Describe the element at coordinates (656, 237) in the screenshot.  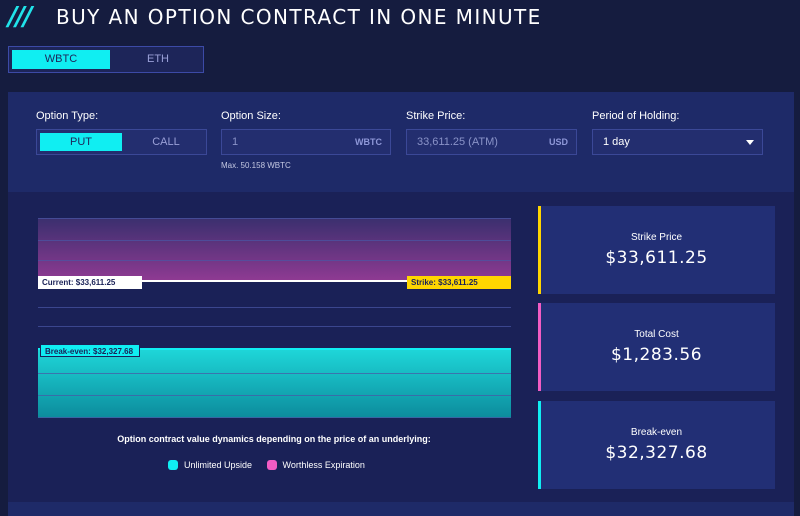
I see `card-label: Strike Price` at that location.